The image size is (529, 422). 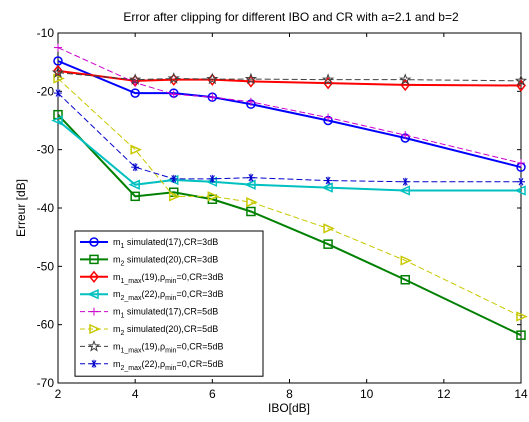 I want to click on y-tick-label: -10, so click(x=46, y=33).